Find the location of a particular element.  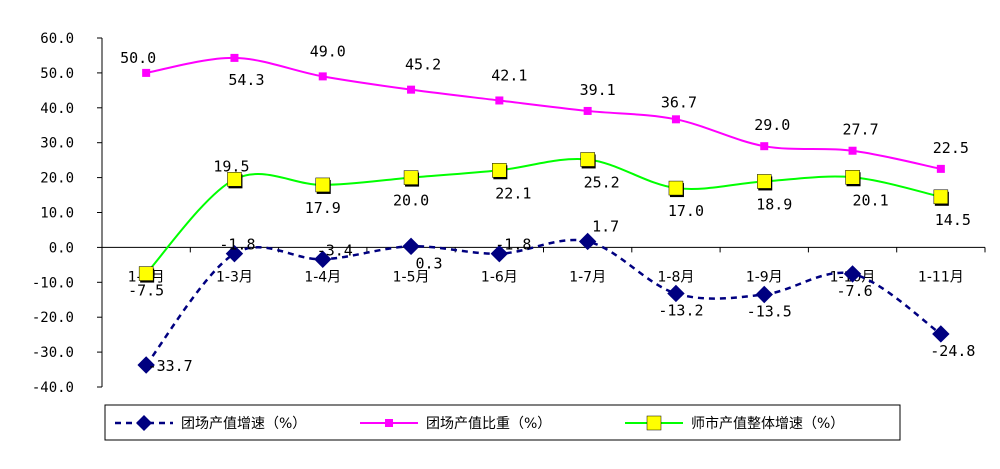

x-tick-label: 1-7月 is located at coordinates (587, 277).